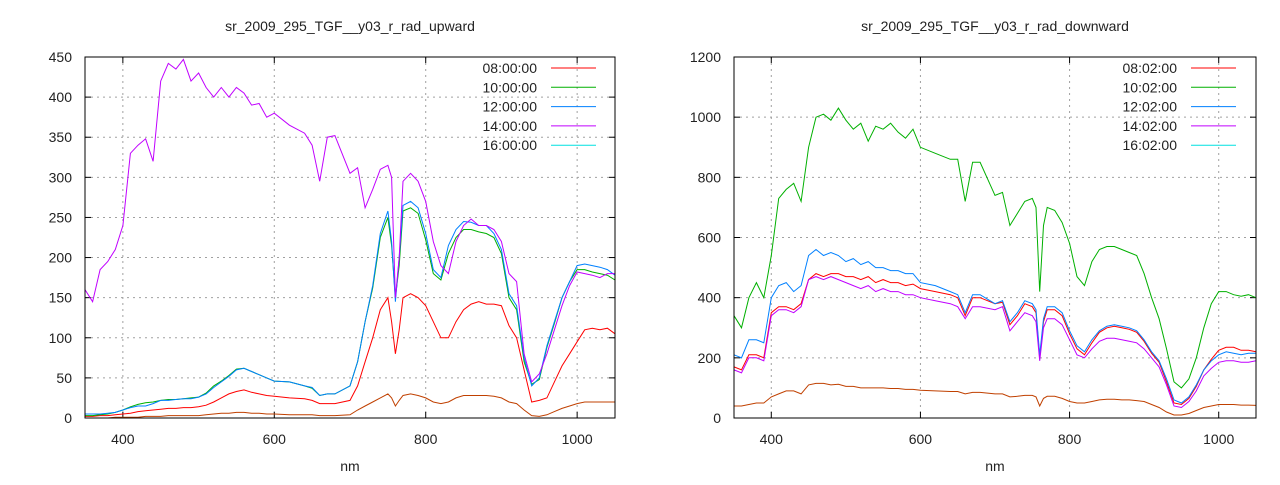 The height and width of the screenshot is (485, 1280). Describe the element at coordinates (61, 137) in the screenshot. I see `y-tick-label: 350` at that location.